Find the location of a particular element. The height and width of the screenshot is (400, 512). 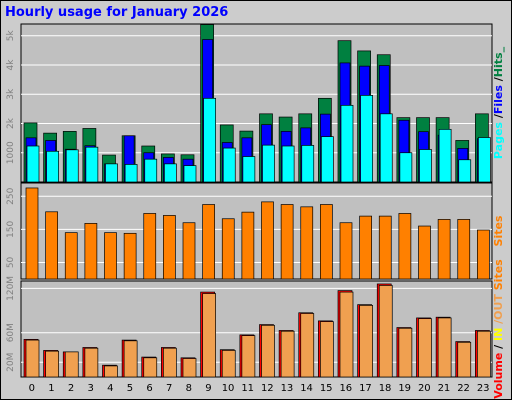

tick-label-bottom-2: 120M is located at coordinates (11, 288).